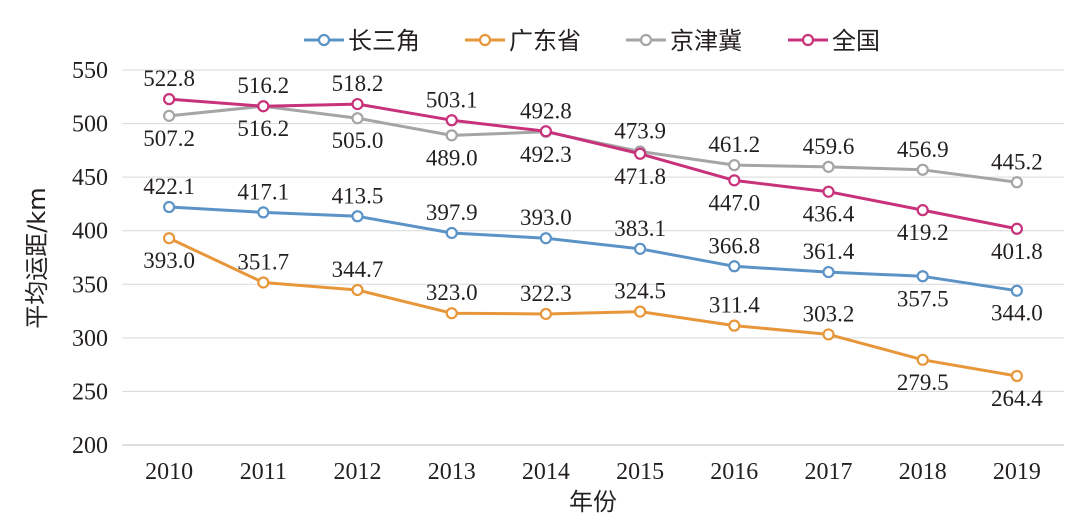 The width and height of the screenshot is (1080, 528). What do you see at coordinates (1017, 251) in the screenshot?
I see `data-label: 401.8` at bounding box center [1017, 251].